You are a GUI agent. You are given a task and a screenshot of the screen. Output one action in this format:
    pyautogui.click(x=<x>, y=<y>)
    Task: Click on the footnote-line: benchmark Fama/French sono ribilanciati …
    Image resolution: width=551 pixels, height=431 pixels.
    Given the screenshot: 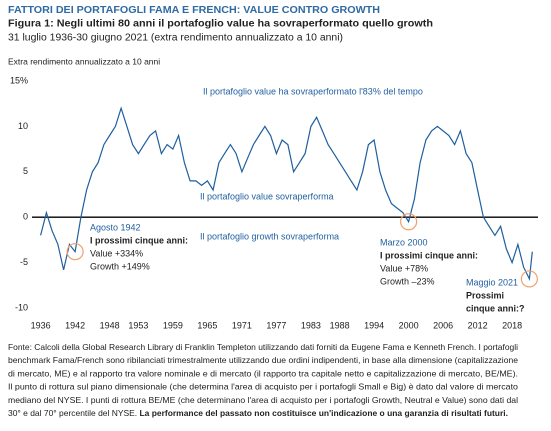 What is the action you would take?
    pyautogui.click(x=263, y=360)
    